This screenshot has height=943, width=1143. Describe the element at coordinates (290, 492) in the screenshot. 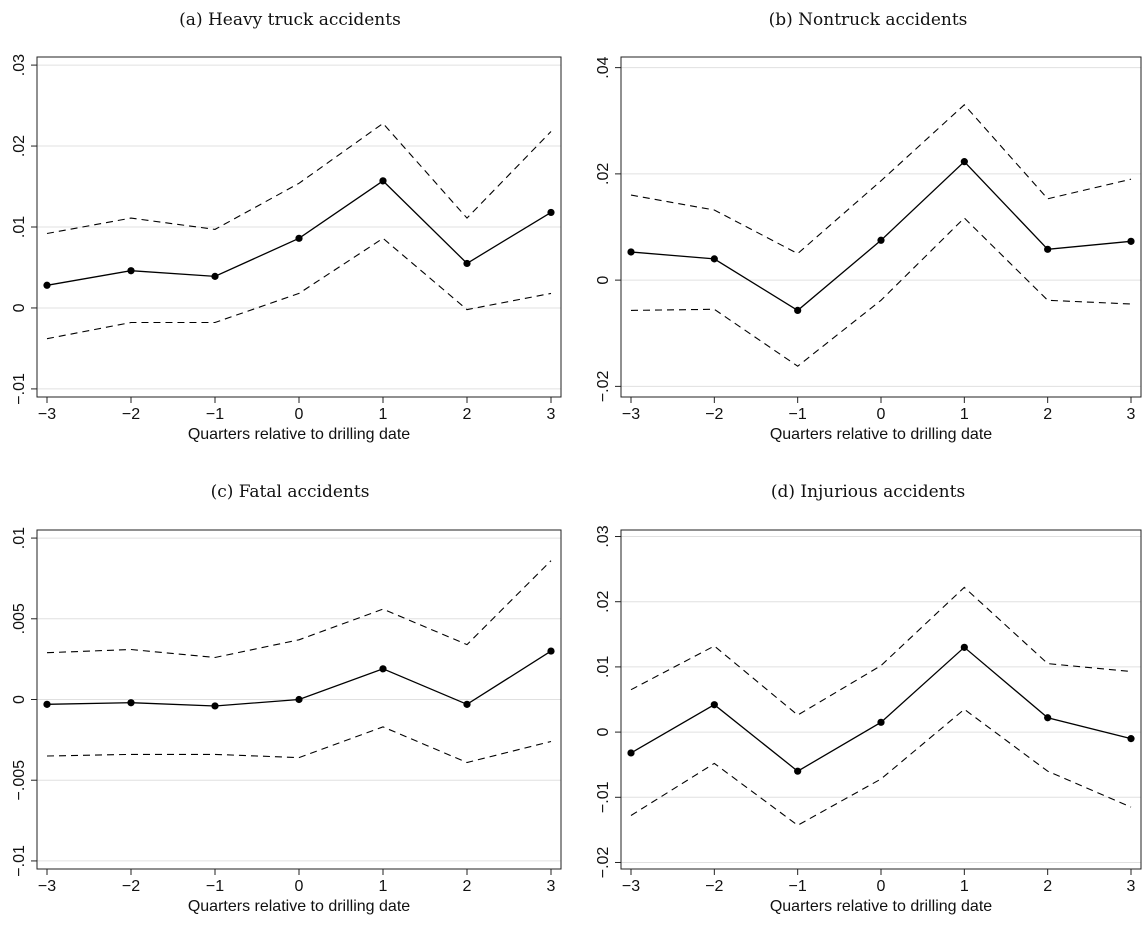

I see `chart-title: (c) Fatal accidents` at that location.